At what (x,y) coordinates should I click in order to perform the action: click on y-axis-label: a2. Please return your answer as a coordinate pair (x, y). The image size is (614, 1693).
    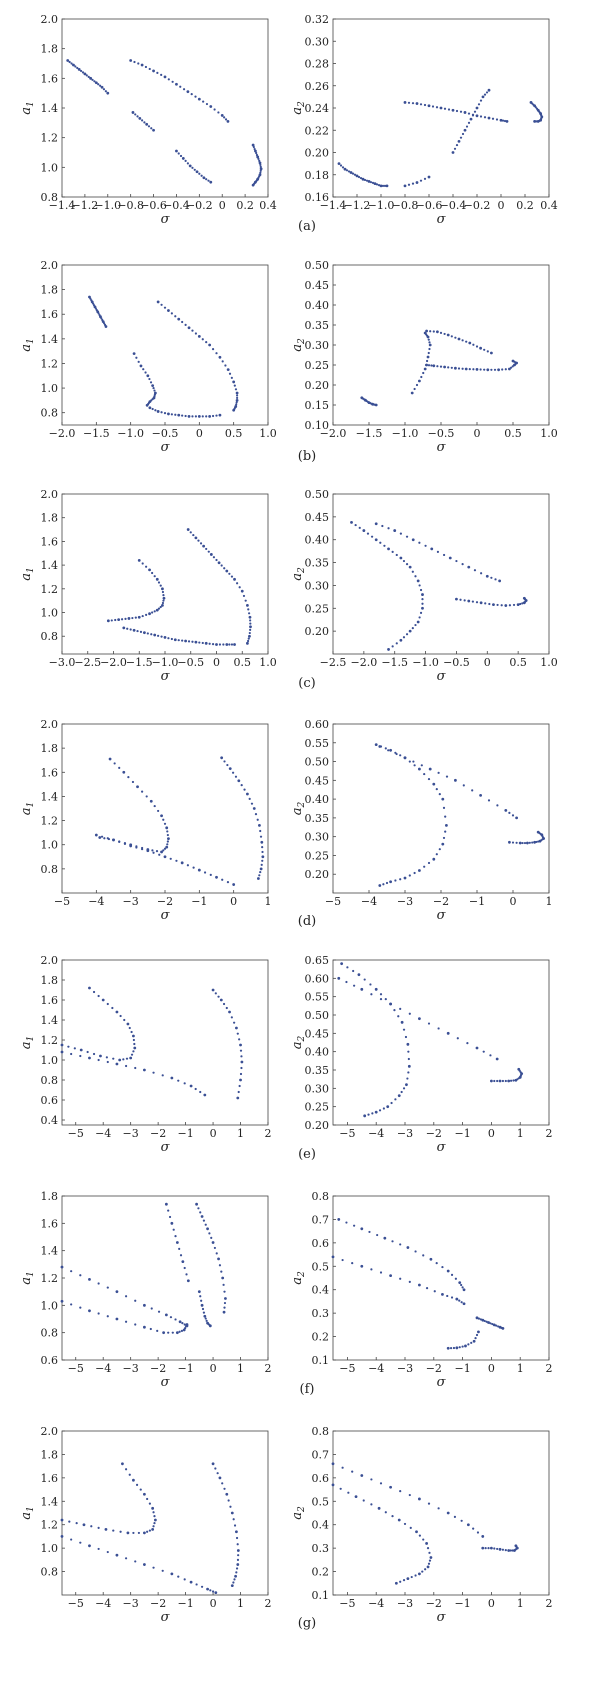
    Looking at the image, I should click on (298, 1042).